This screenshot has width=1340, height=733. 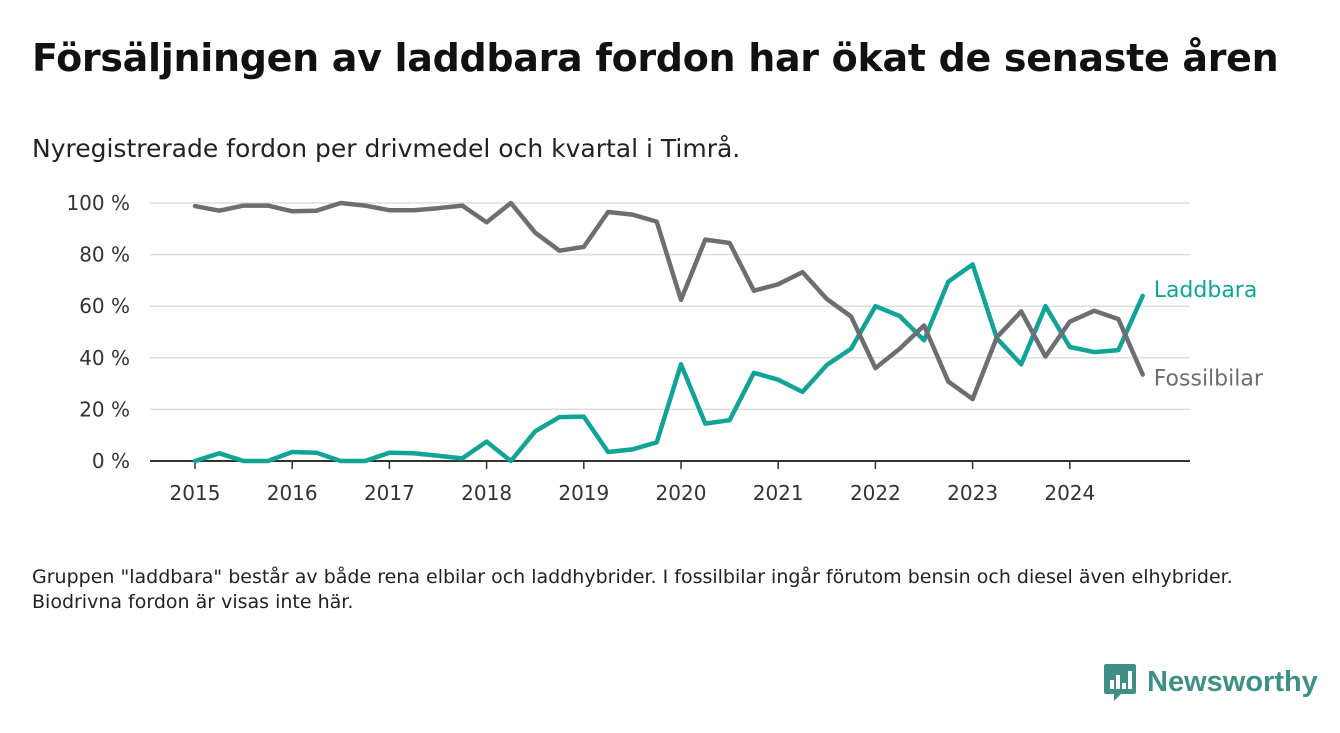 I want to click on newsworthy-logo-icon, so click(x=1120, y=682).